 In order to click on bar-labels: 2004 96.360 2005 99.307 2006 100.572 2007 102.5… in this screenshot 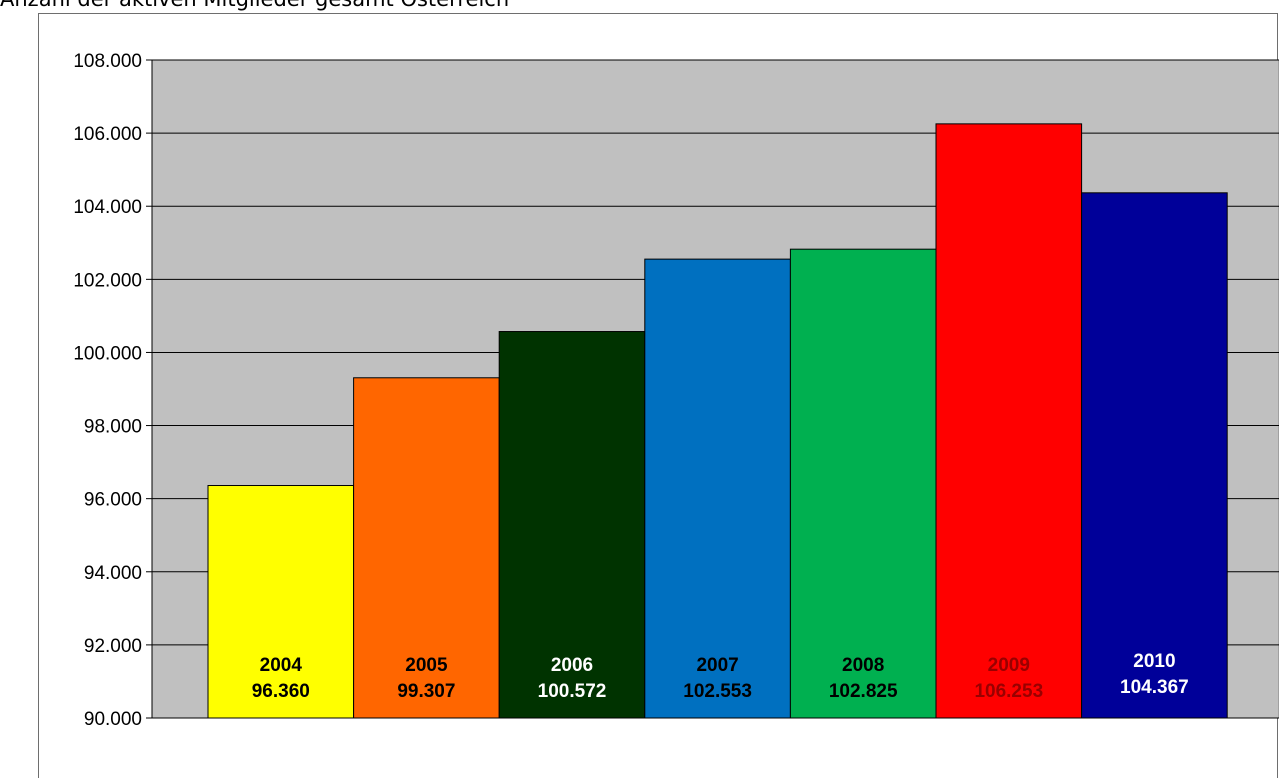, I will do `click(720, 676)`.